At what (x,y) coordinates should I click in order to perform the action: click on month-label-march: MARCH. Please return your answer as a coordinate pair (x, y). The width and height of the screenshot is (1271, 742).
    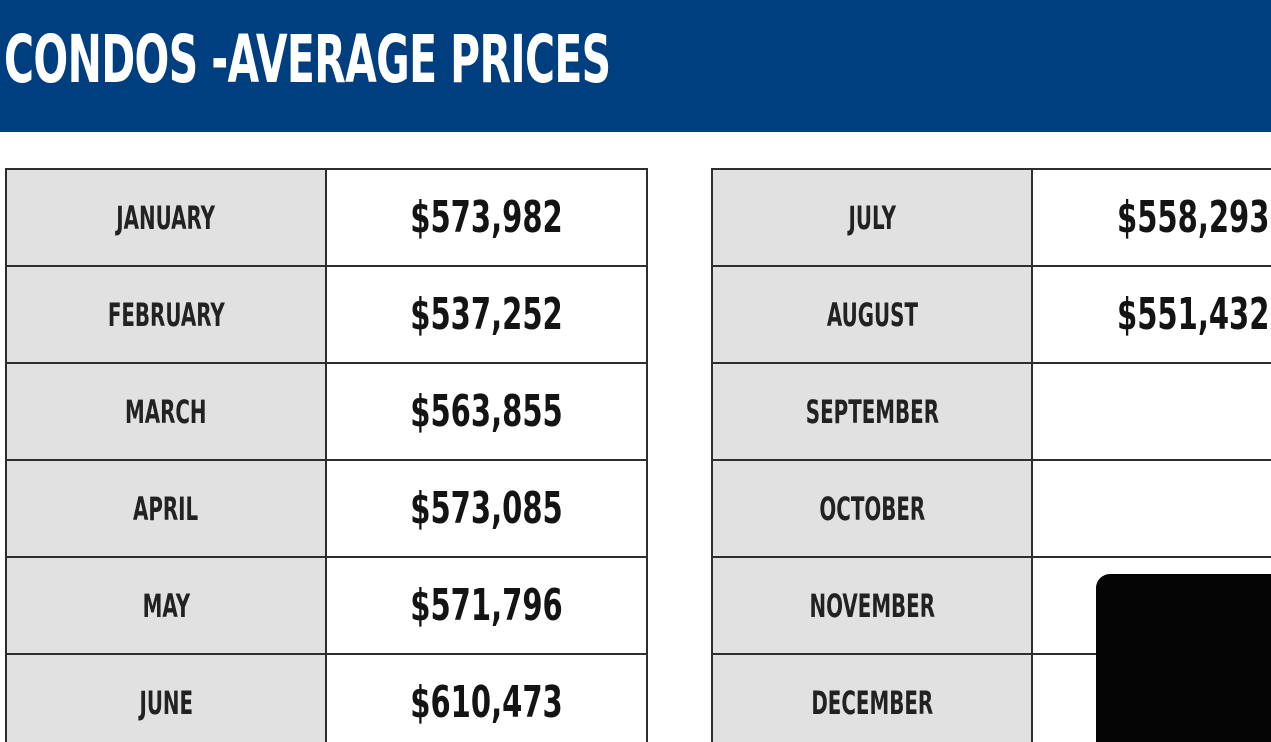
    Looking at the image, I should click on (166, 411).